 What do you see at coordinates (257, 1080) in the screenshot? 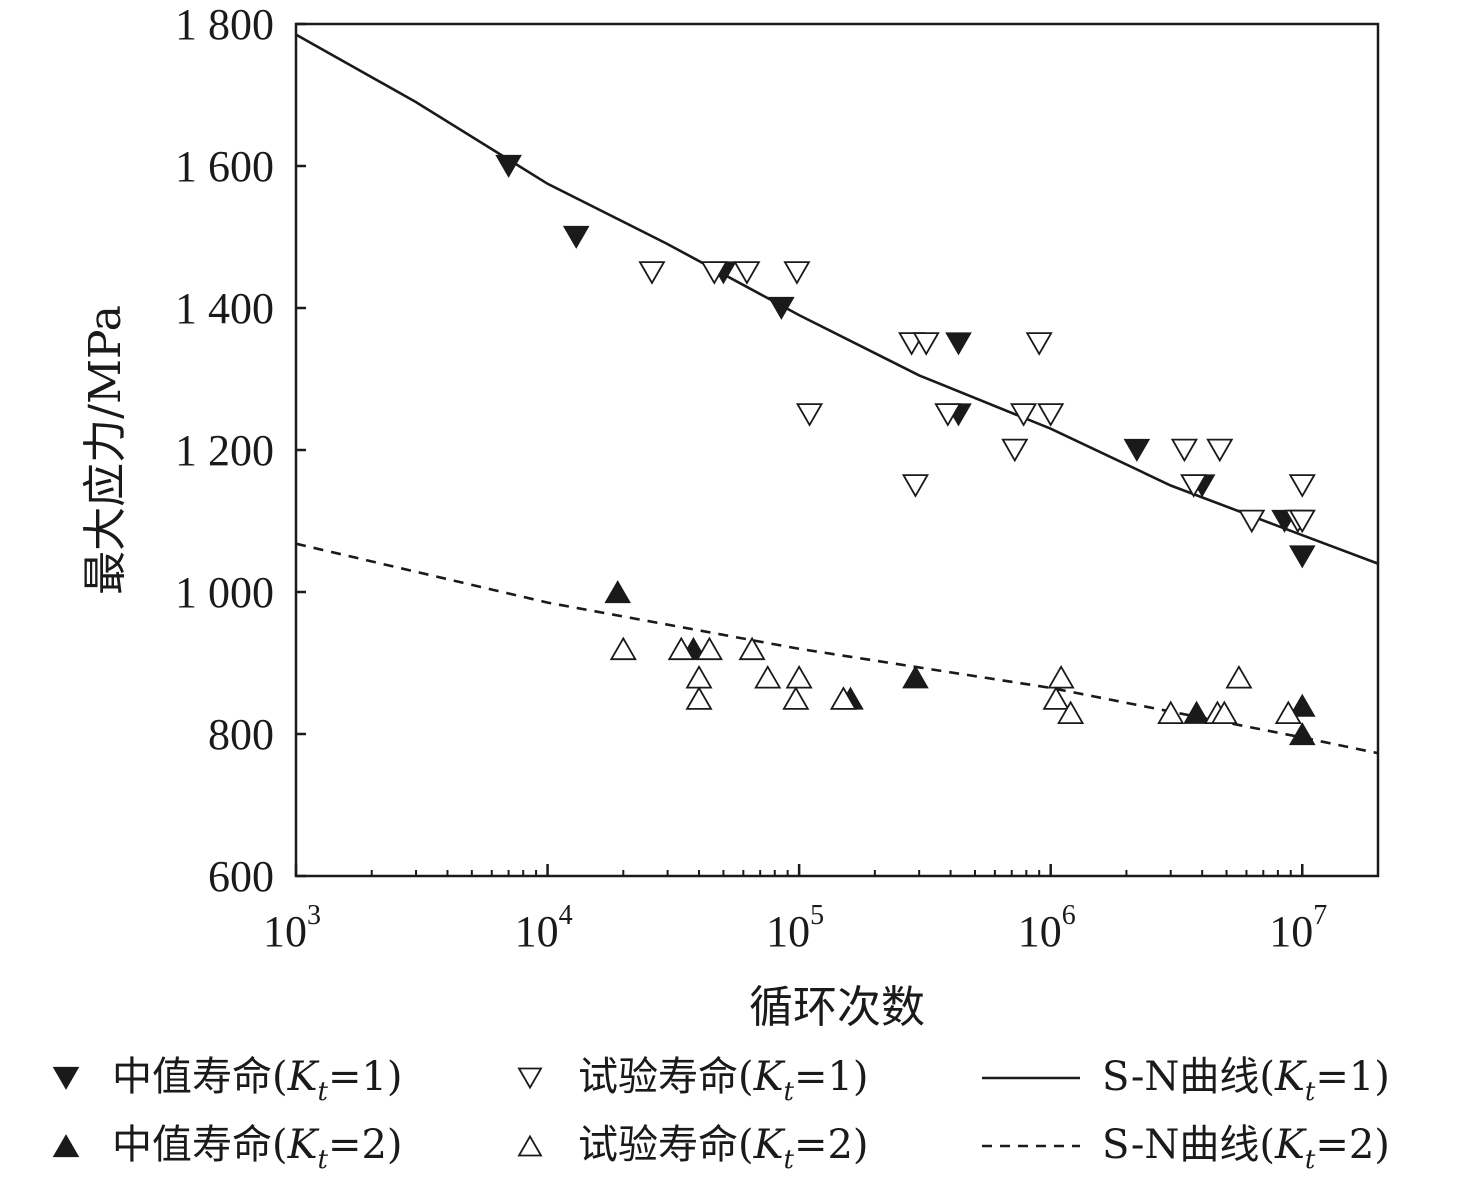
I see `legend-label-median: 中值寿命(Kt=1)` at bounding box center [257, 1080].